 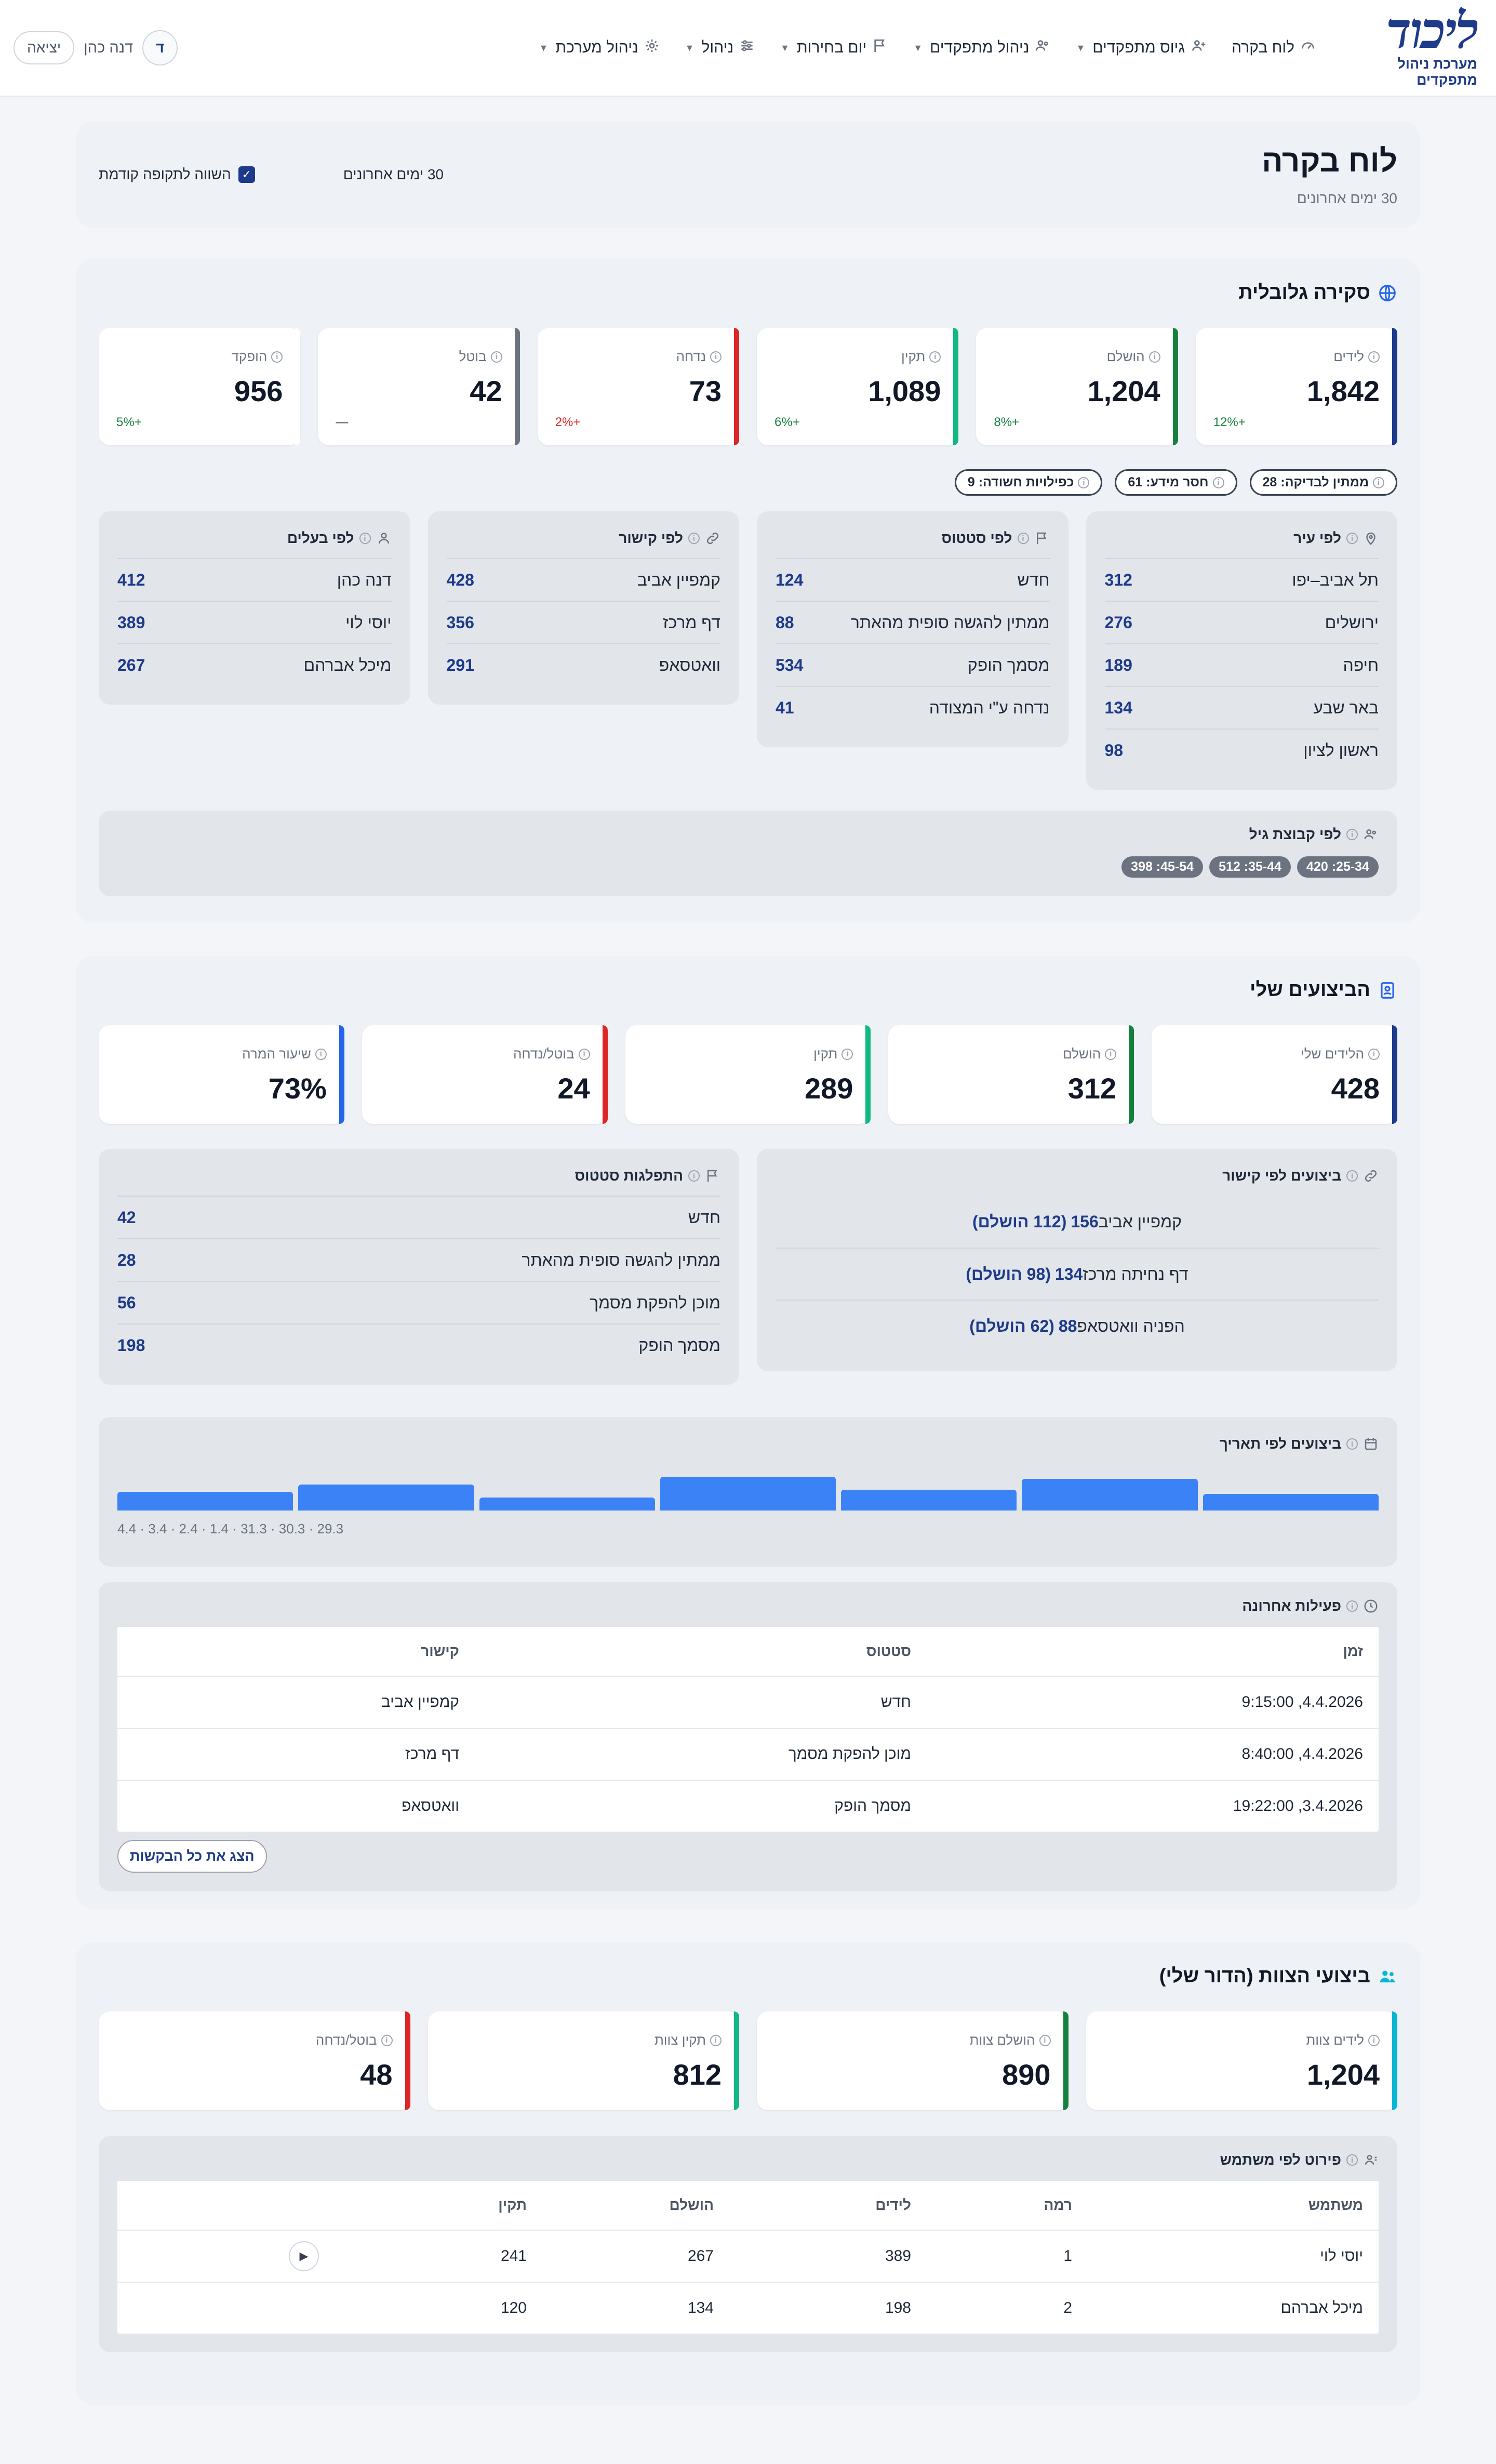 What do you see at coordinates (192, 1856) in the screenshot?
I see `show-all-button: הצג את כל הבקשות` at bounding box center [192, 1856].